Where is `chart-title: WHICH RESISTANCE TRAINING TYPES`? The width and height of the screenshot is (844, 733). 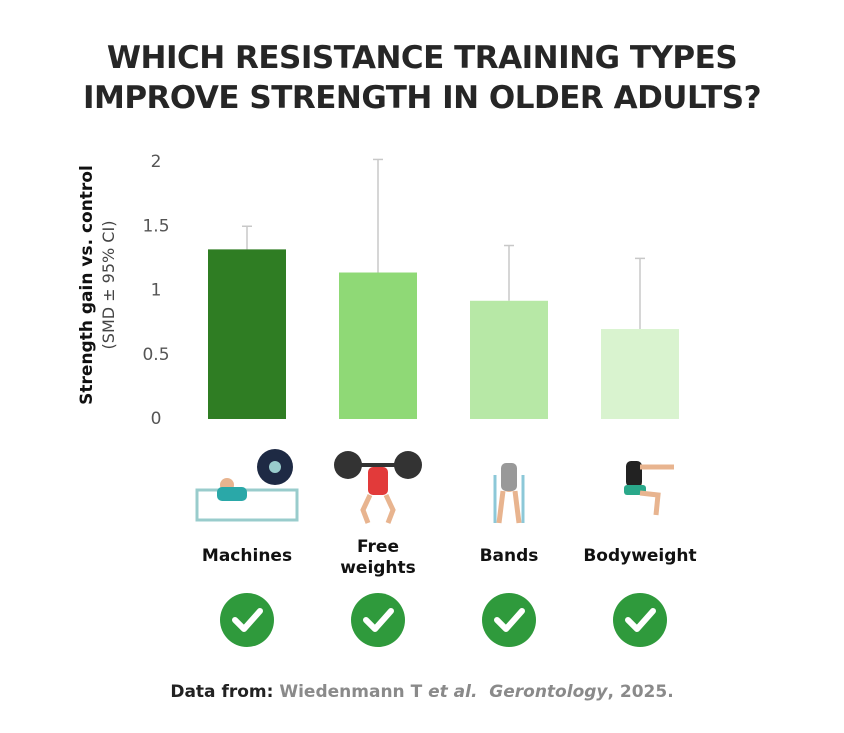 chart-title: WHICH RESISTANCE TRAINING TYPES is located at coordinates (422, 58).